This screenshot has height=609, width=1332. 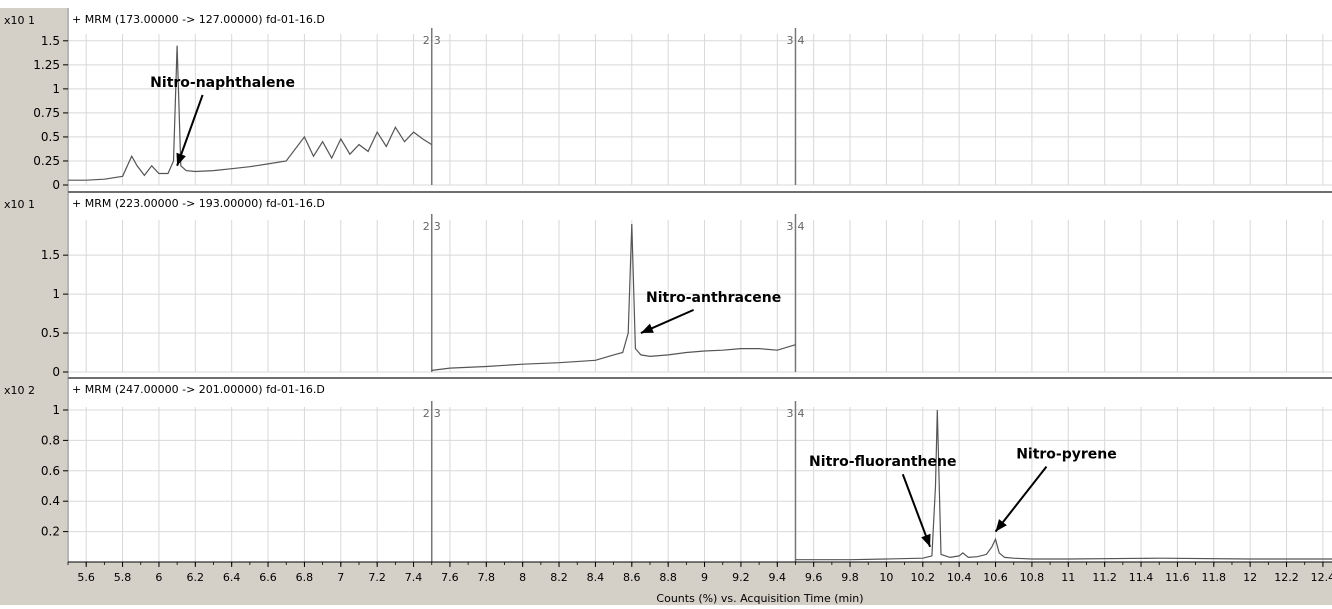 I want to click on y-tick-label: 1.25, so click(x=46, y=65).